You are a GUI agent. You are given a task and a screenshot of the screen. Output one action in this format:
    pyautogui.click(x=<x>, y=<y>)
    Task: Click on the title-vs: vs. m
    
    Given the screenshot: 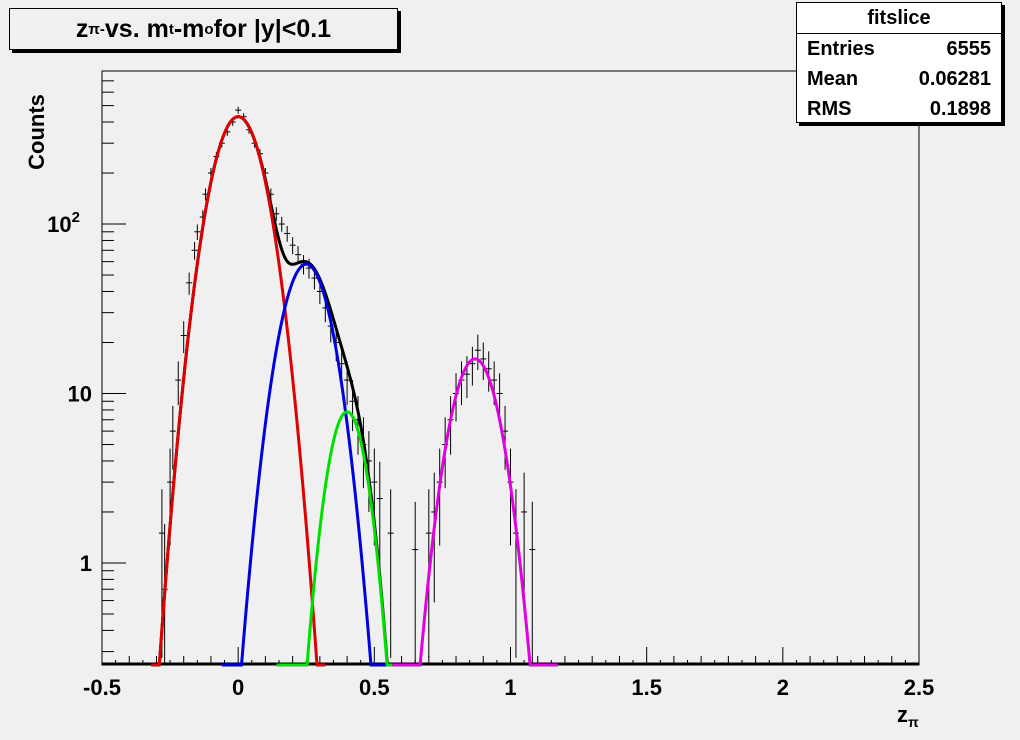 What is the action you would take?
    pyautogui.click(x=136, y=28)
    